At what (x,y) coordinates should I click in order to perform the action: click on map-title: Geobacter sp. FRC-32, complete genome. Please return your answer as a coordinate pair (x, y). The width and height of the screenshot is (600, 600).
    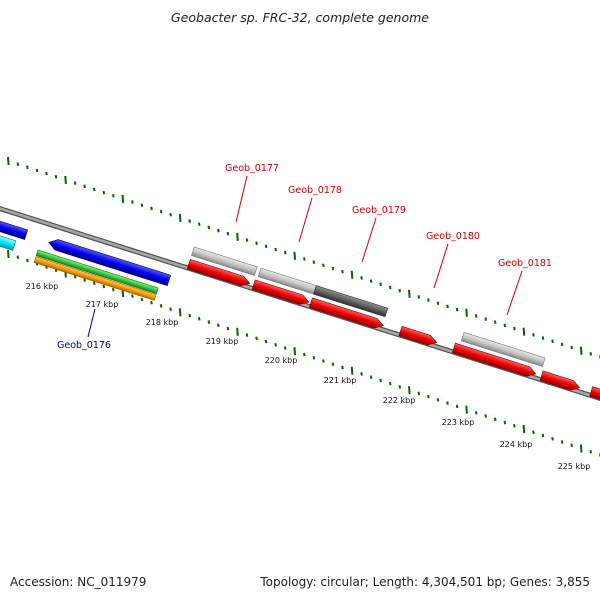
    Looking at the image, I should click on (300, 17).